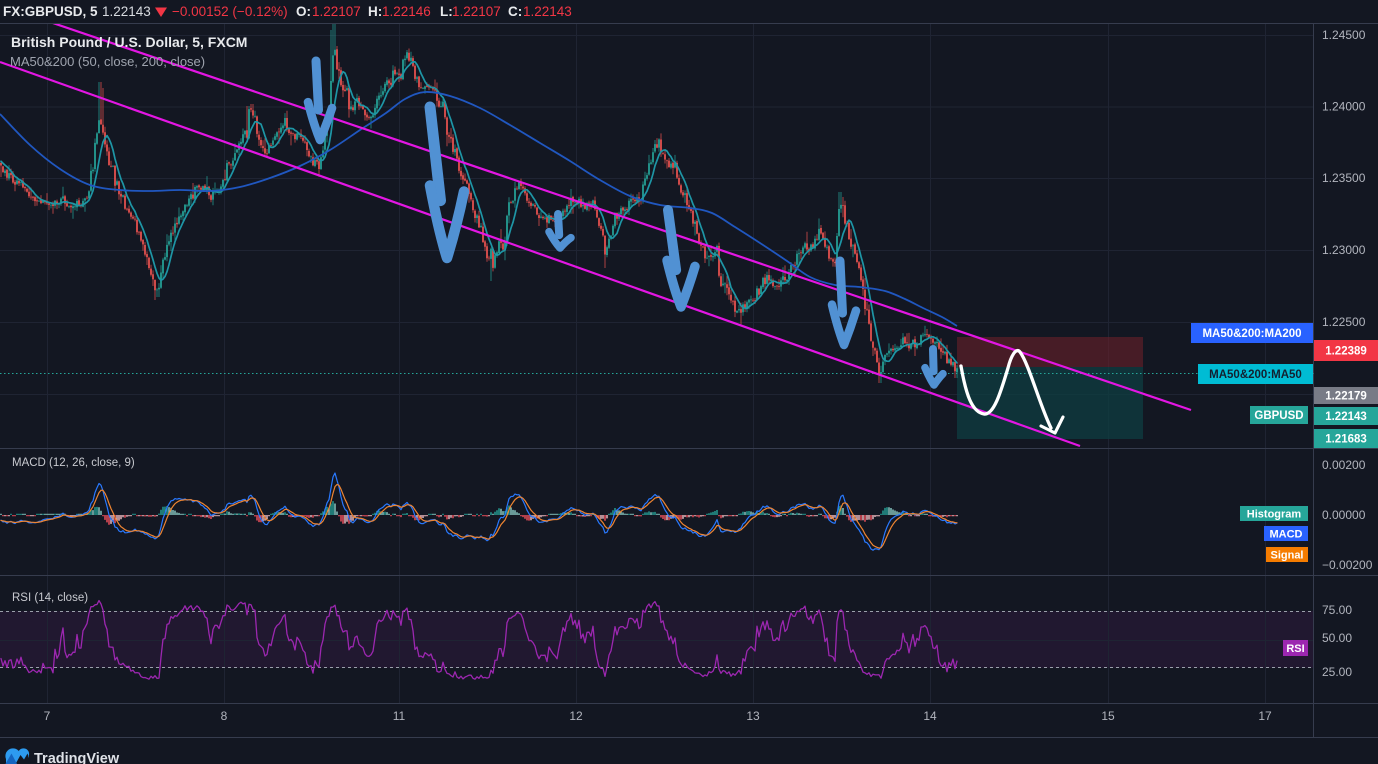 The height and width of the screenshot is (764, 1378). I want to click on svg-text: −0.00200, so click(1347, 565).